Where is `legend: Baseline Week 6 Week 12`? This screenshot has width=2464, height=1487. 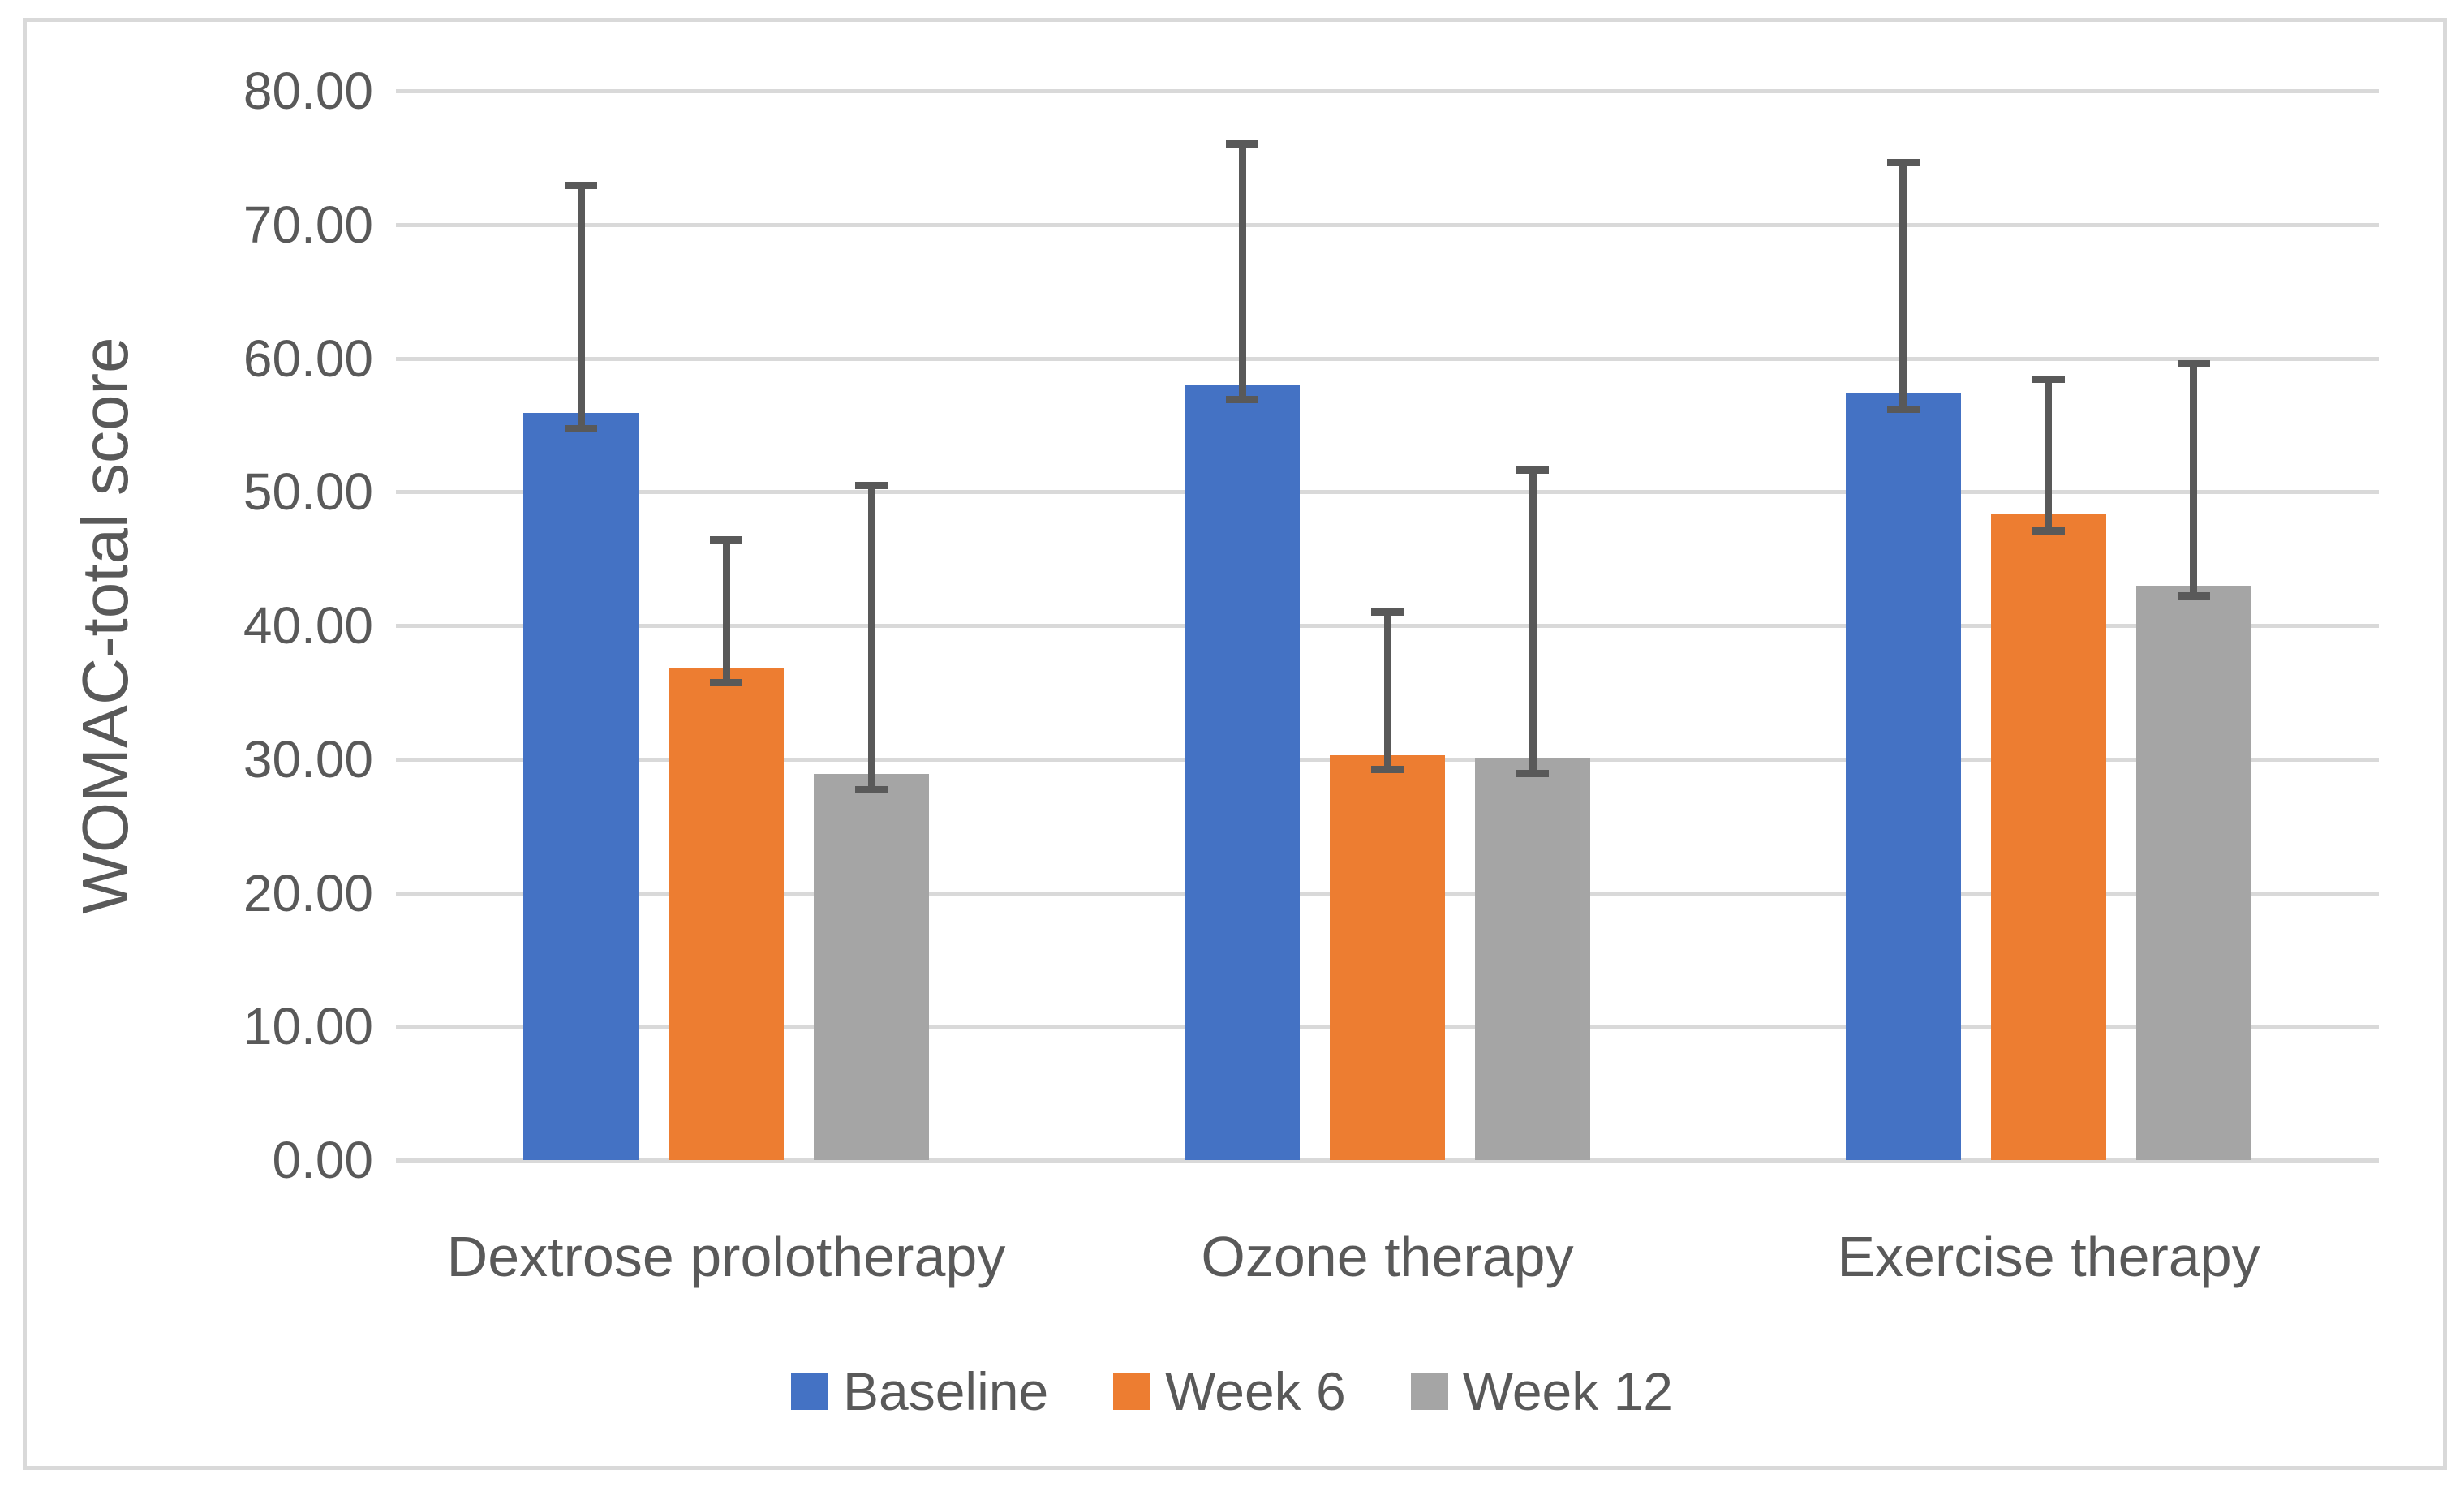
legend: Baseline Week 6 Week 12 is located at coordinates (1232, 1391).